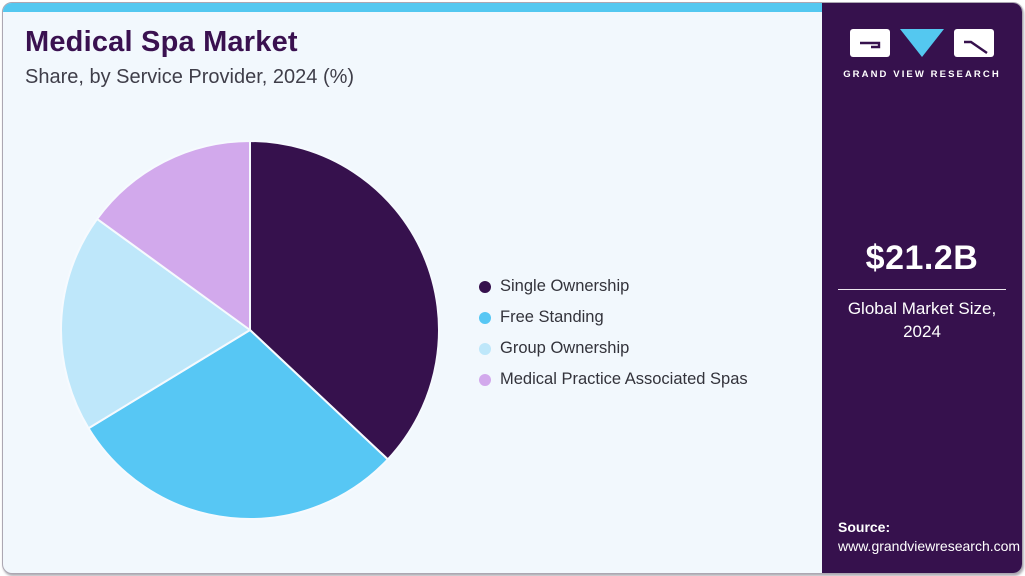 The height and width of the screenshot is (576, 1025). I want to click on market-size-value: $21.2B, so click(922, 258).